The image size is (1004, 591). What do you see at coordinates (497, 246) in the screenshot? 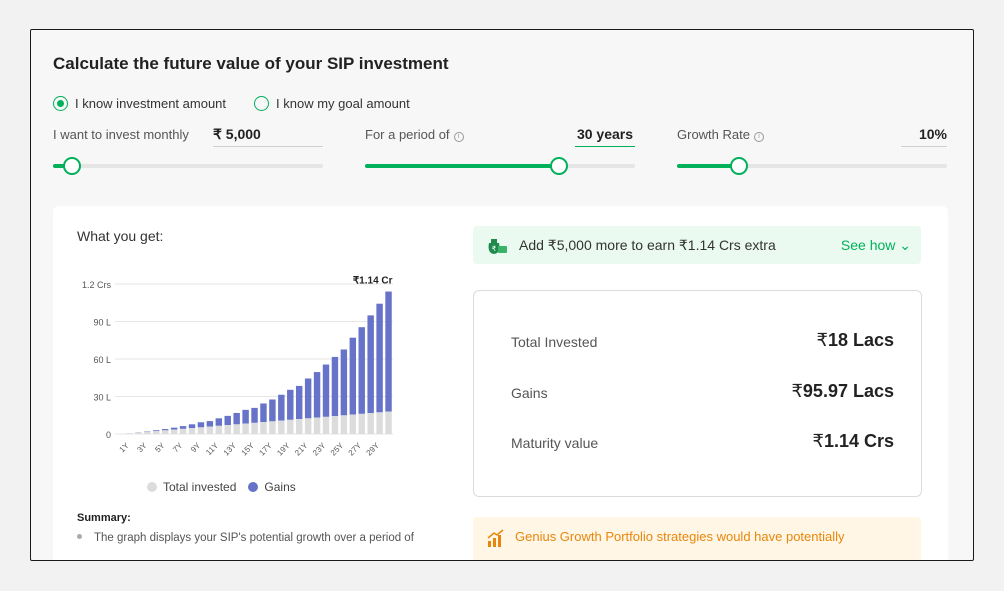
I see `money-bag-icon: ₹` at bounding box center [497, 246].